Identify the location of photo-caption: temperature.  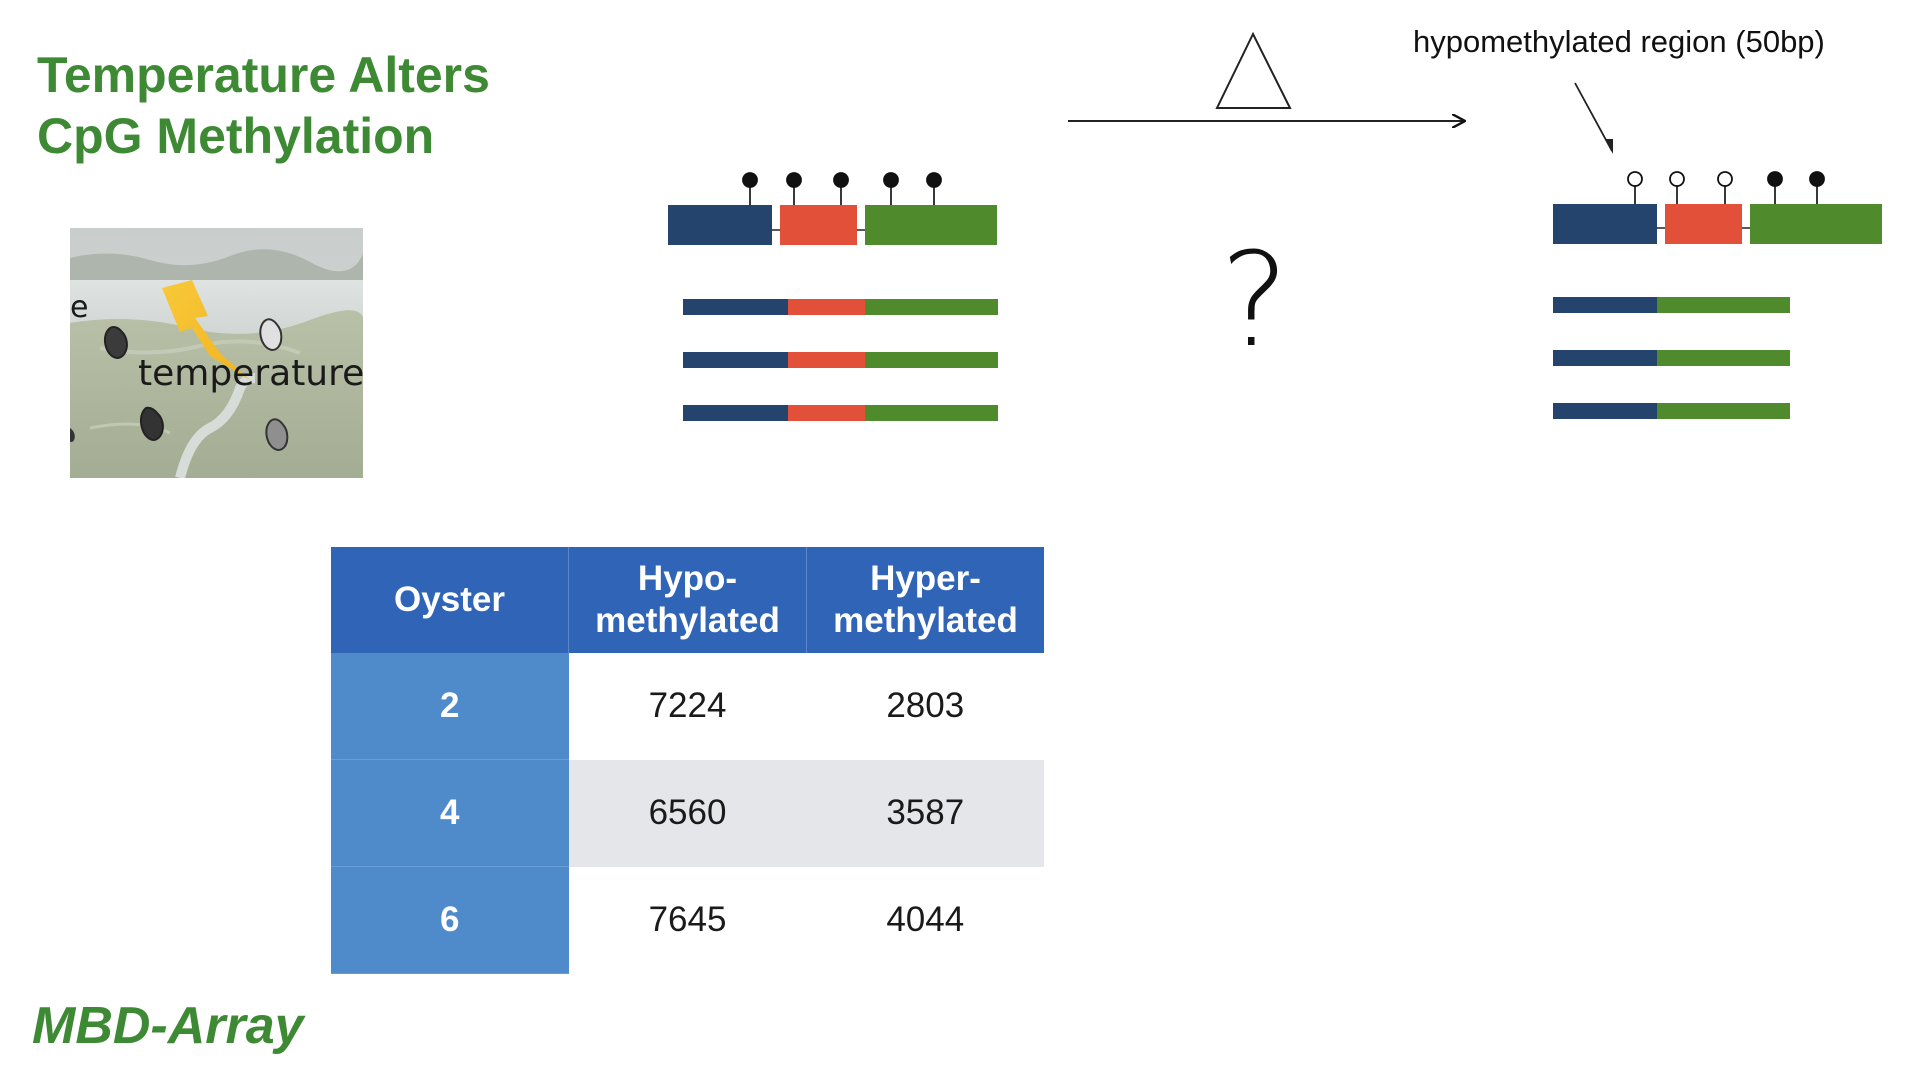
(250, 373).